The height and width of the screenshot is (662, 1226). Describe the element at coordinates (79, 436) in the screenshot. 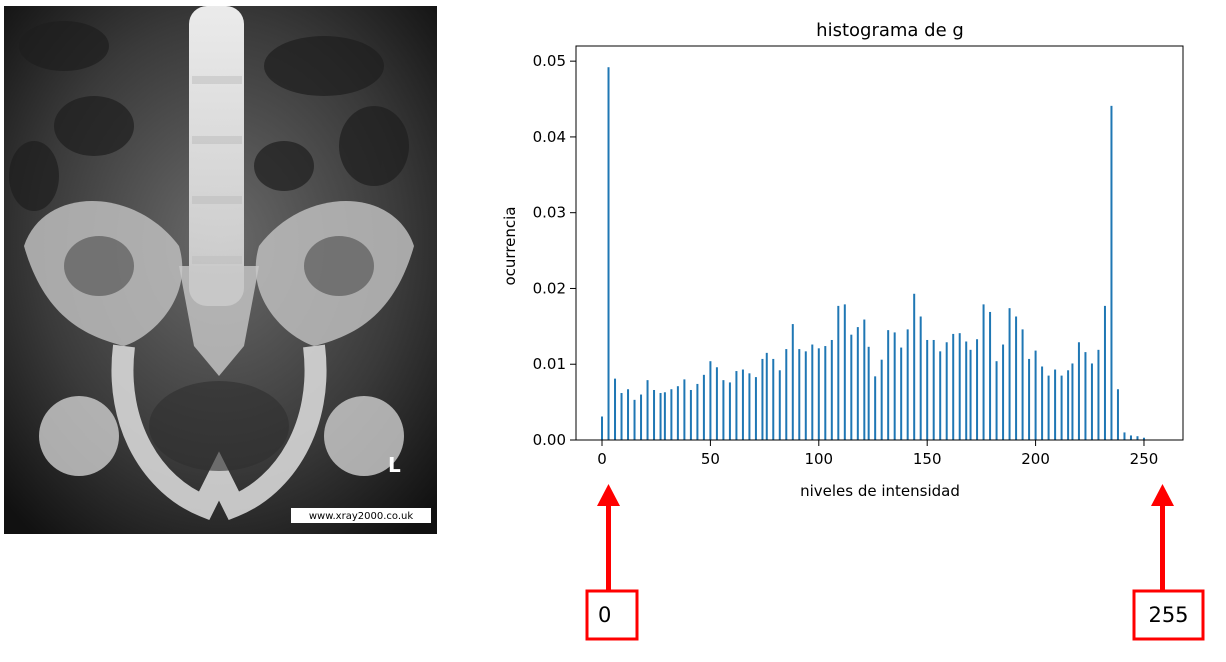

I see `left-femoral-head` at that location.